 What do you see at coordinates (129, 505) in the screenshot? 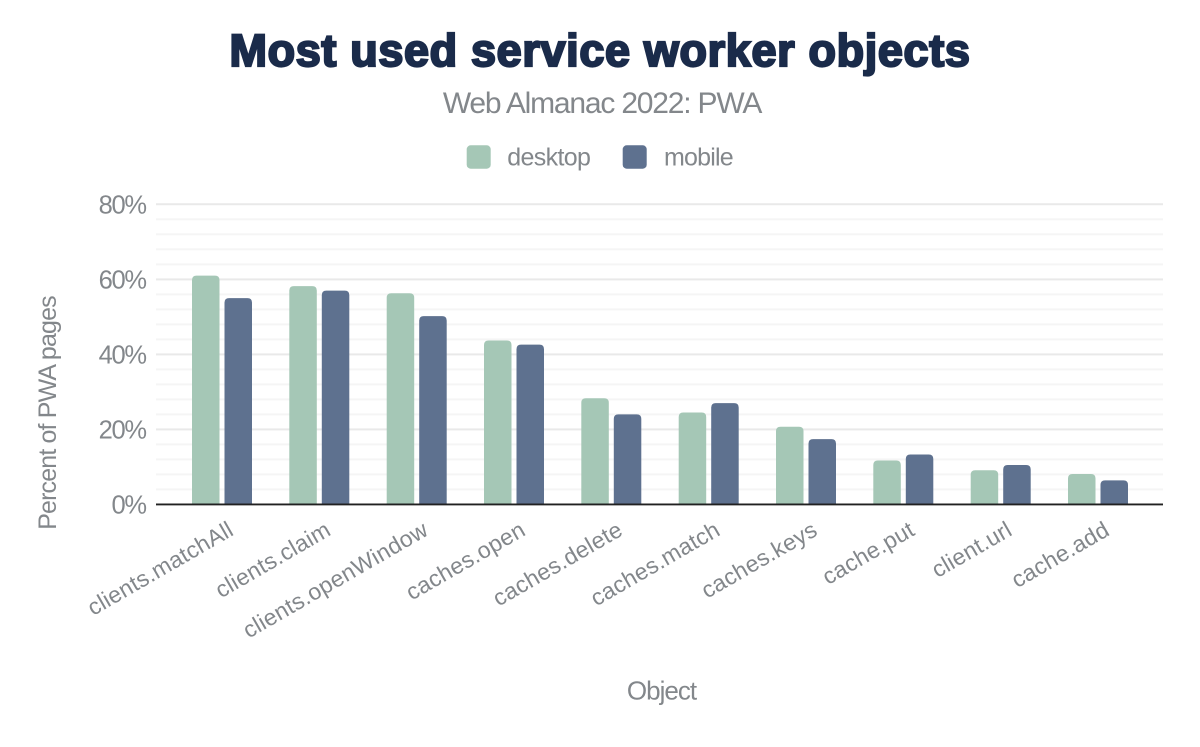
I see `svg-text: 0%` at bounding box center [129, 505].